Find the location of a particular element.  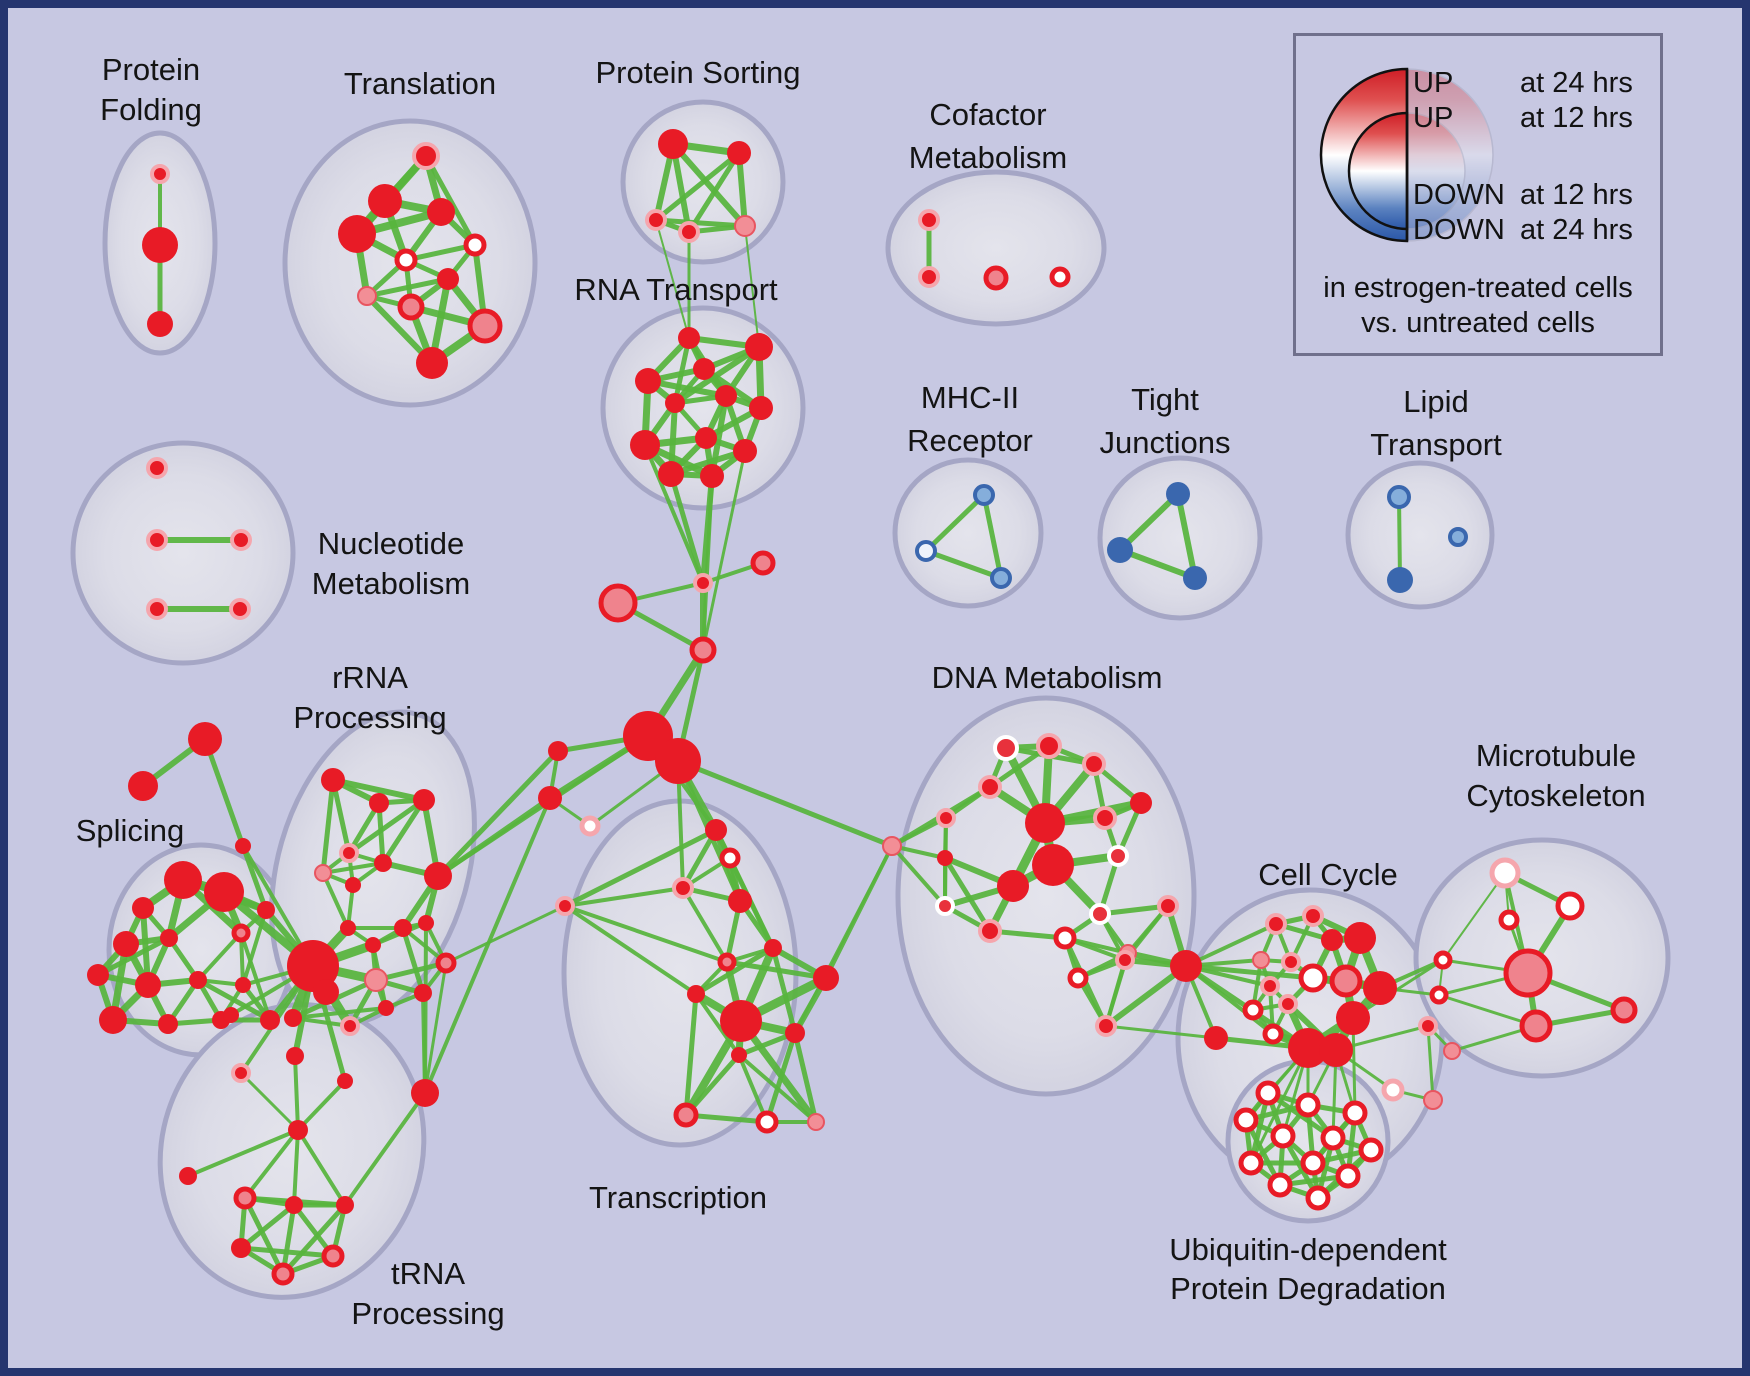

node-tr15 is located at coordinates (816, 1122).